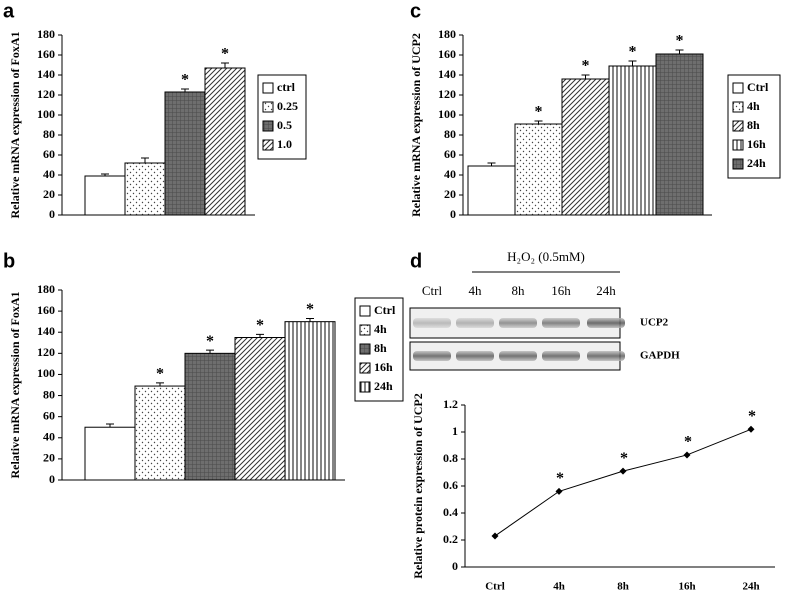  What do you see at coordinates (46, 289) in the screenshot?
I see `y-tick-label: 180` at bounding box center [46, 289].